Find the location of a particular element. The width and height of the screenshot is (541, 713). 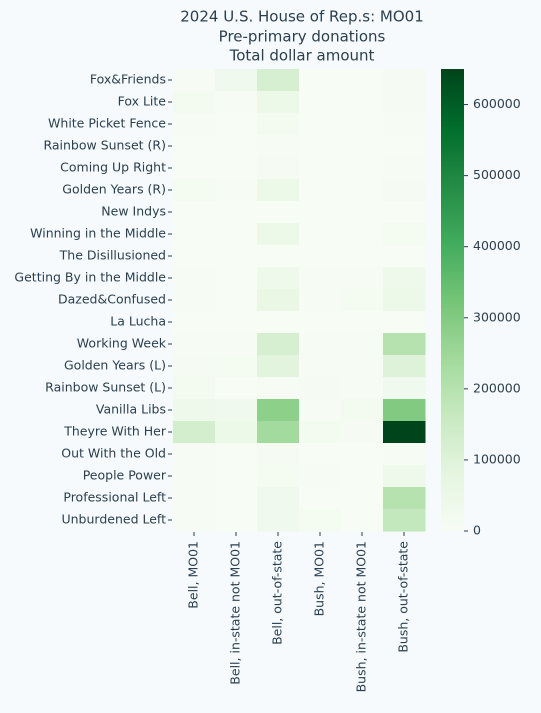

y-tick-label: Rainbow Sunset (R) is located at coordinates (104, 145).